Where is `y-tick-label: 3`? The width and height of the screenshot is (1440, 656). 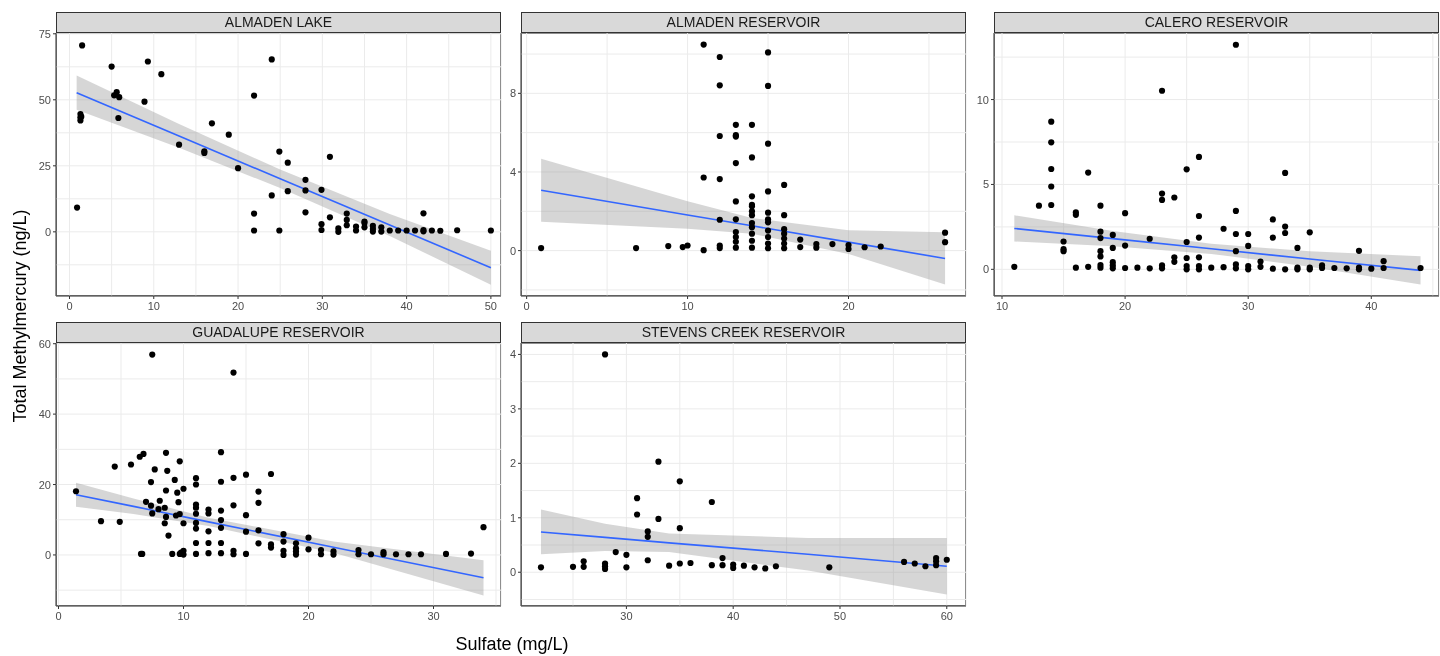 y-tick-label: 3 is located at coordinates (512, 408).